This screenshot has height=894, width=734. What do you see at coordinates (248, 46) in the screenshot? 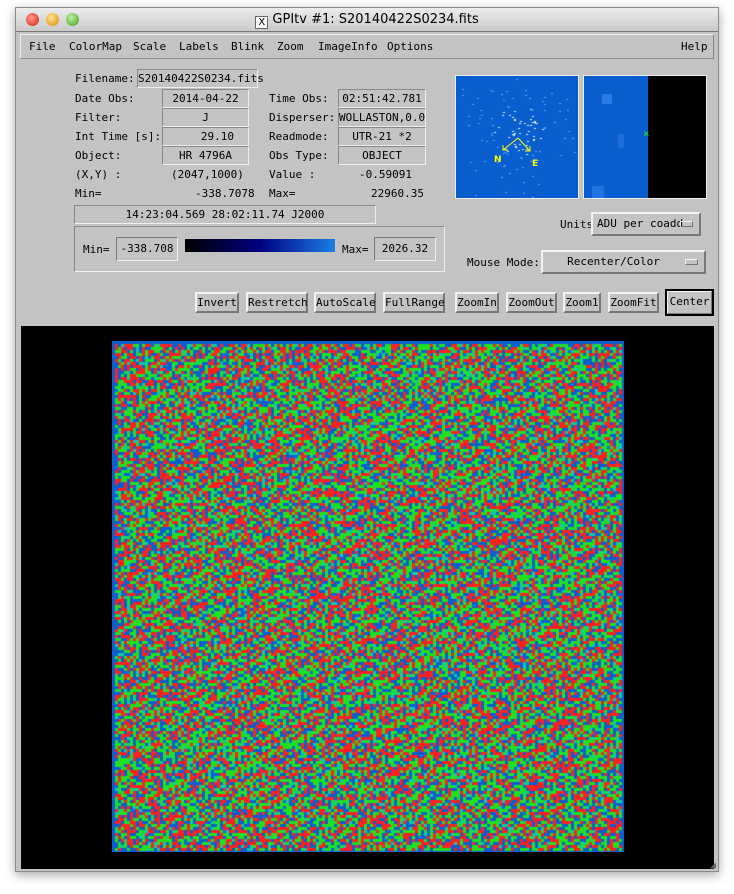
I see `menu-blink: Blink` at bounding box center [248, 46].